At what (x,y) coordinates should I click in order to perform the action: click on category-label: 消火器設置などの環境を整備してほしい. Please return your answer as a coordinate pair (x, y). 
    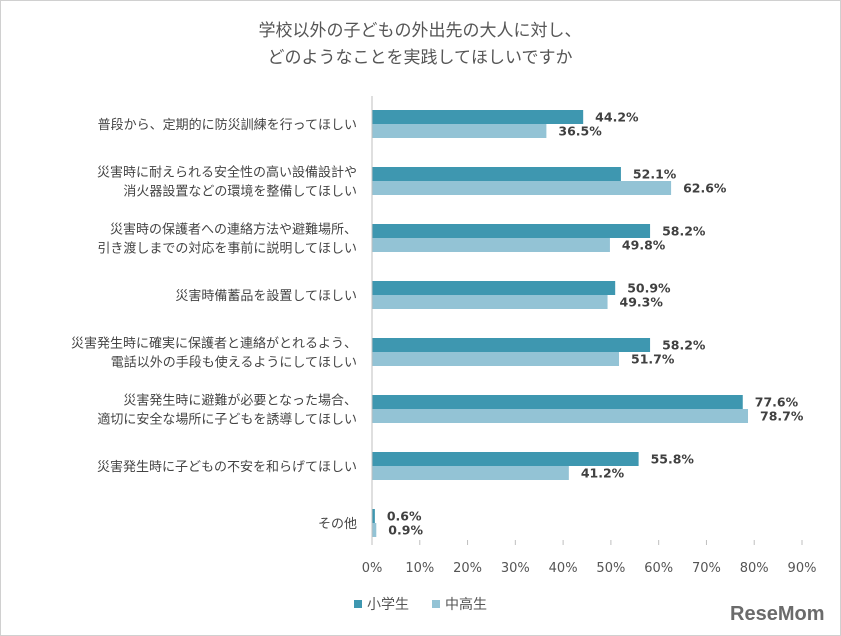
    Looking at the image, I should click on (240, 192).